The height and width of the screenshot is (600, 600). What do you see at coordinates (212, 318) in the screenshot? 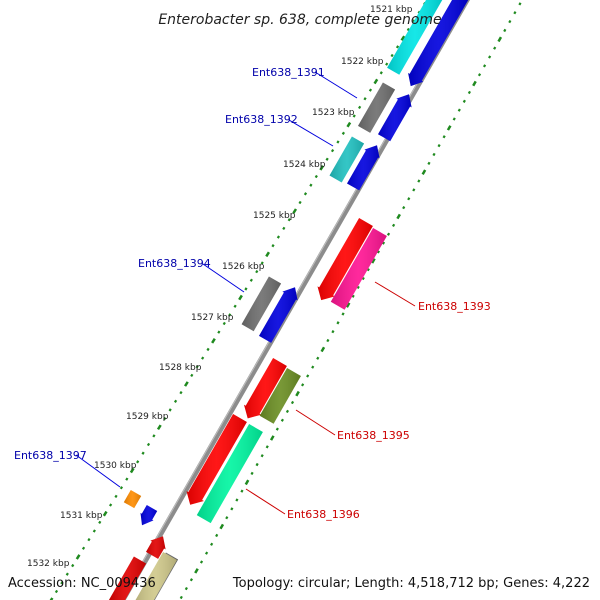
I see `kbp-label: 1527 kbp` at bounding box center [212, 318].